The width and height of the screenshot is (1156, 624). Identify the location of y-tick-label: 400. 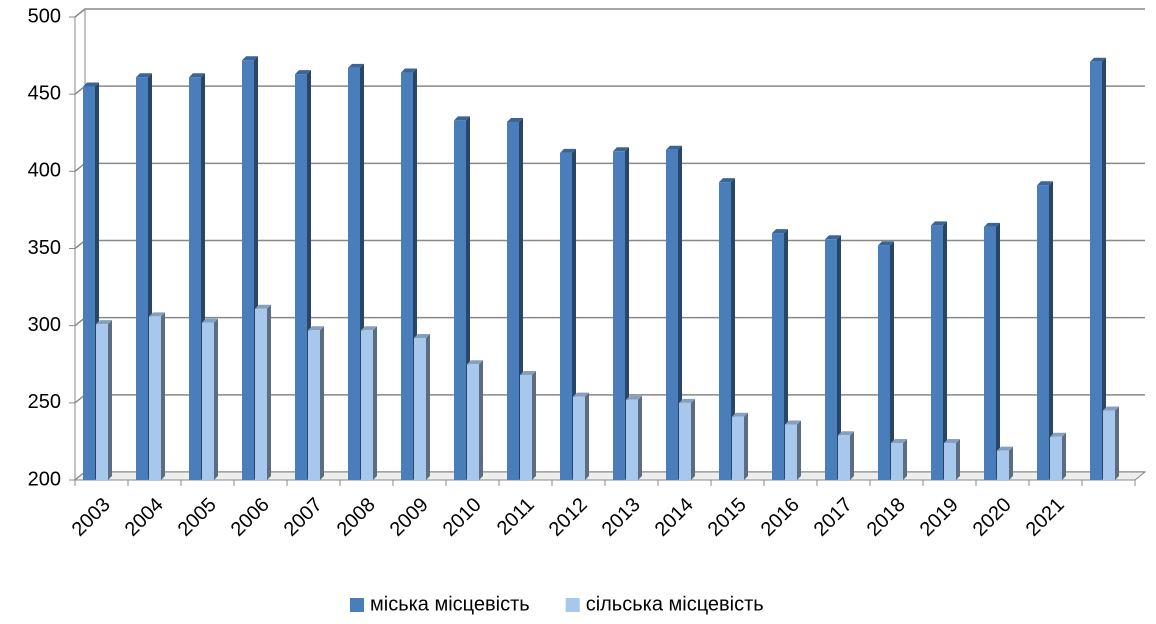
(44, 171).